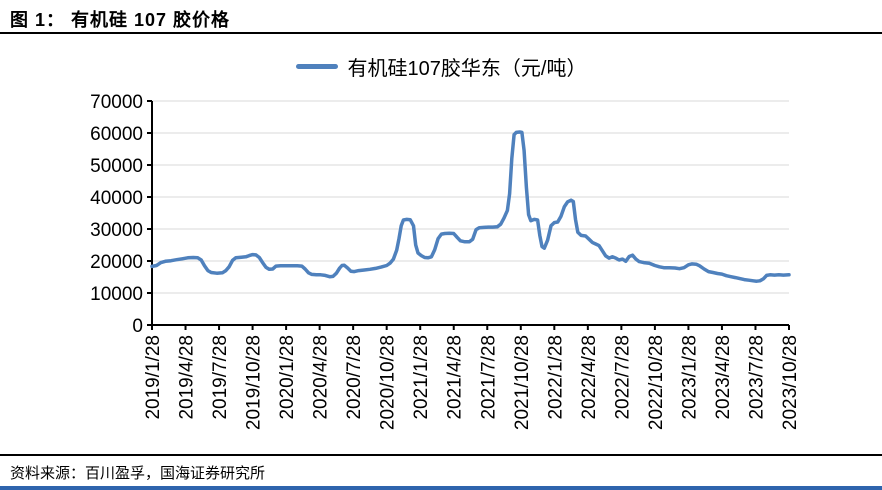 The width and height of the screenshot is (882, 490). Describe the element at coordinates (254, 382) in the screenshot. I see `x-axis-label: 2019/10/28` at that location.